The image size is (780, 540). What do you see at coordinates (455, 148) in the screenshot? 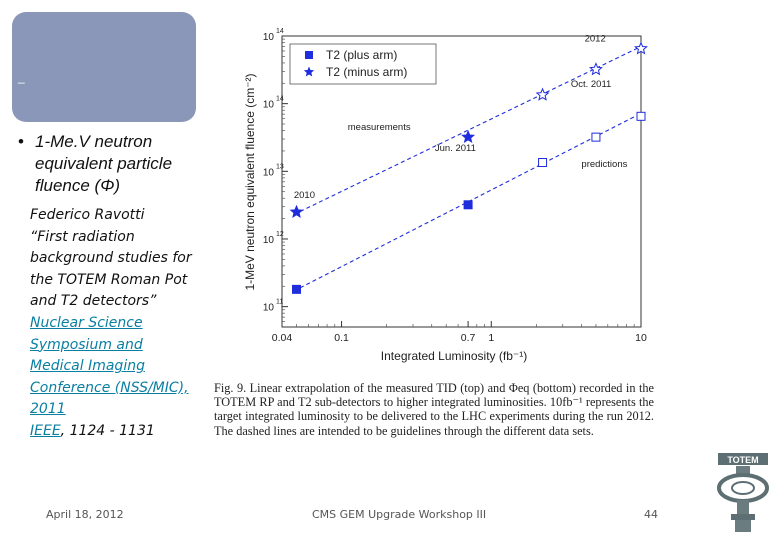
I see `chart-annotation: Jun. 2011` at bounding box center [455, 148].